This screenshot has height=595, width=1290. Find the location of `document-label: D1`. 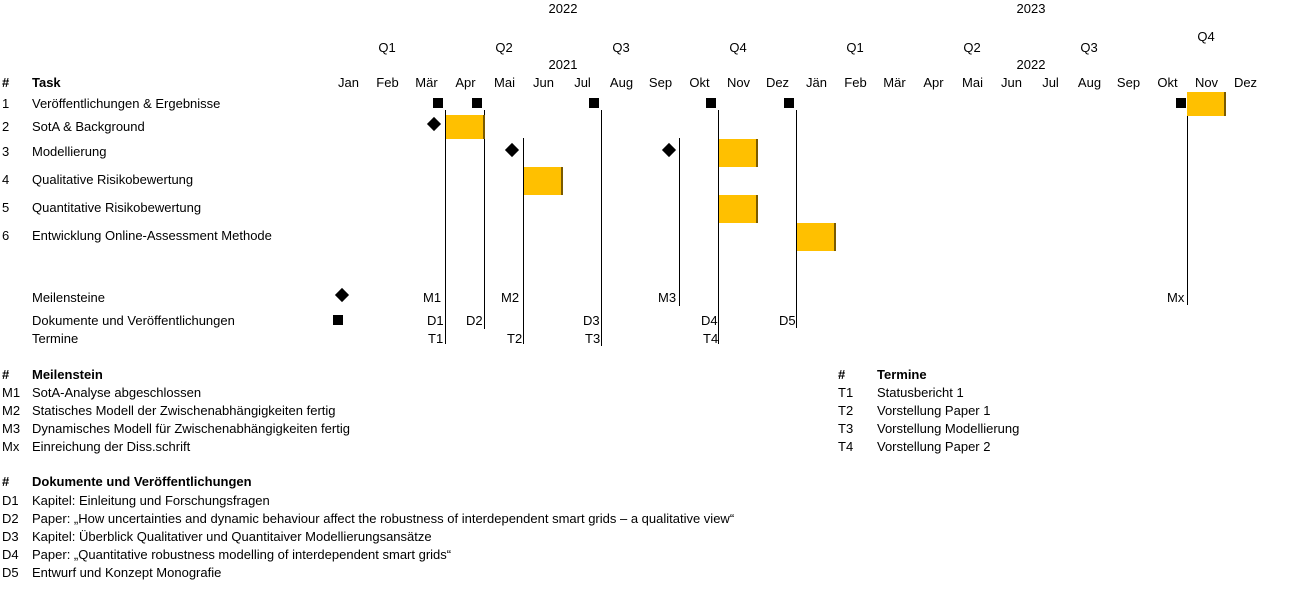

document-label: D1 is located at coordinates (435, 320).